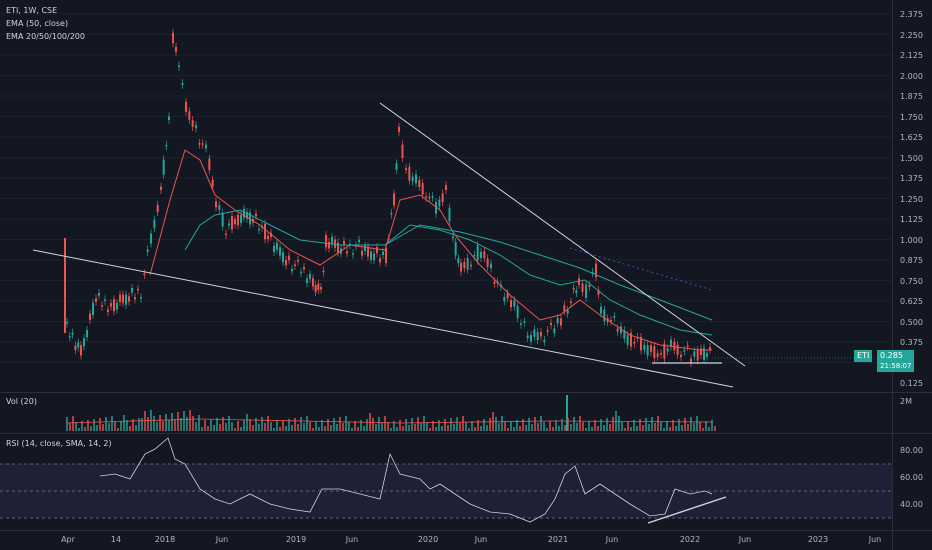  Describe the element at coordinates (911, 137) in the screenshot. I see `price-tick: 1.625` at that location.